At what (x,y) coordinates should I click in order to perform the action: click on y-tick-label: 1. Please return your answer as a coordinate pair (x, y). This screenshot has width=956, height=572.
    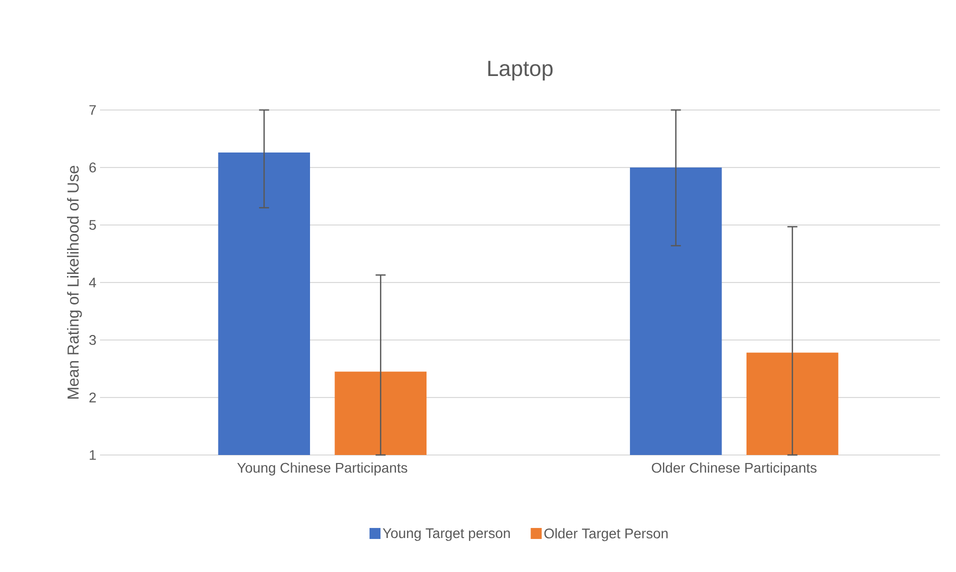
    Looking at the image, I should click on (93, 455).